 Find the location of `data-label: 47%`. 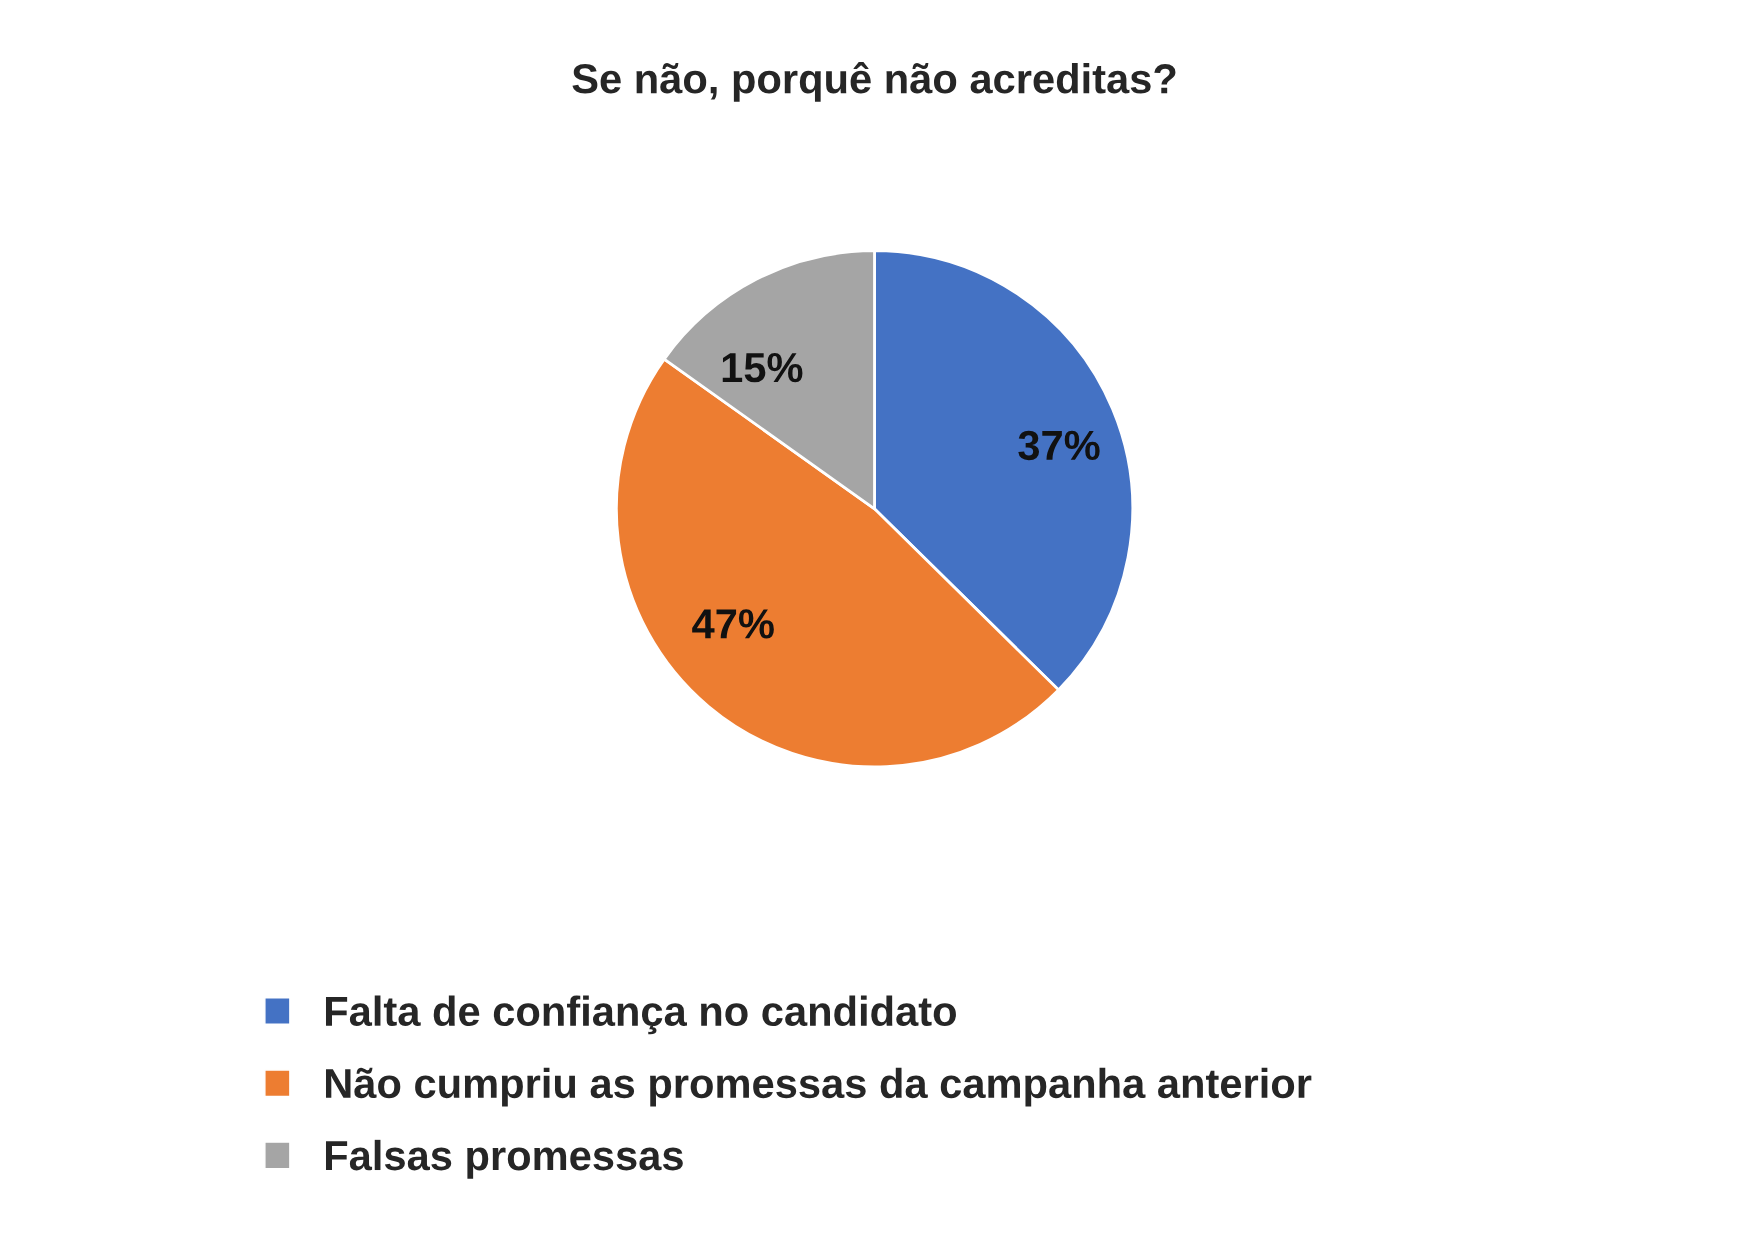

data-label: 47% is located at coordinates (733, 624).